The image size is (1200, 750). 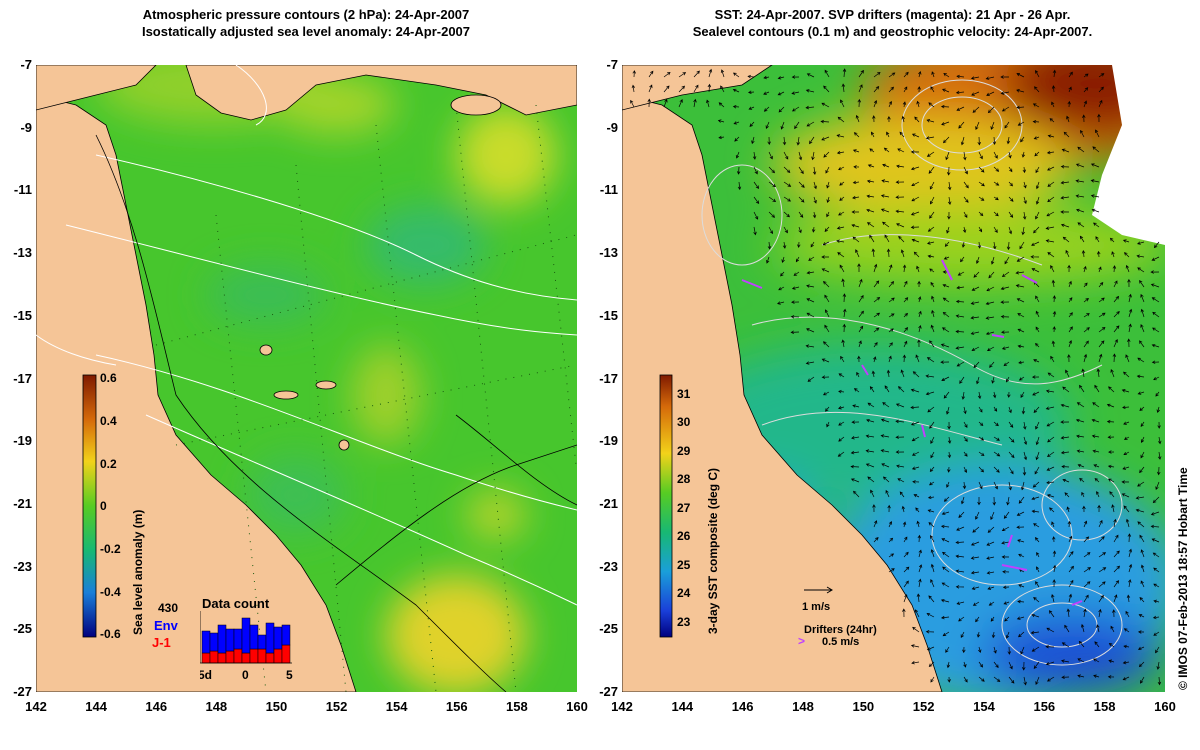 I want to click on x-tick-label: 150, so click(x=276, y=706).